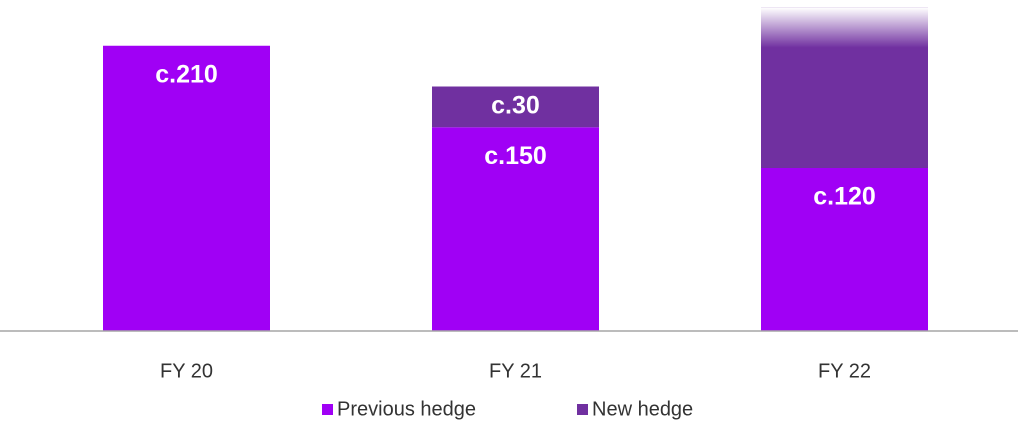  Describe the element at coordinates (186, 371) in the screenshot. I see `x-tick-label: FY 20` at that location.